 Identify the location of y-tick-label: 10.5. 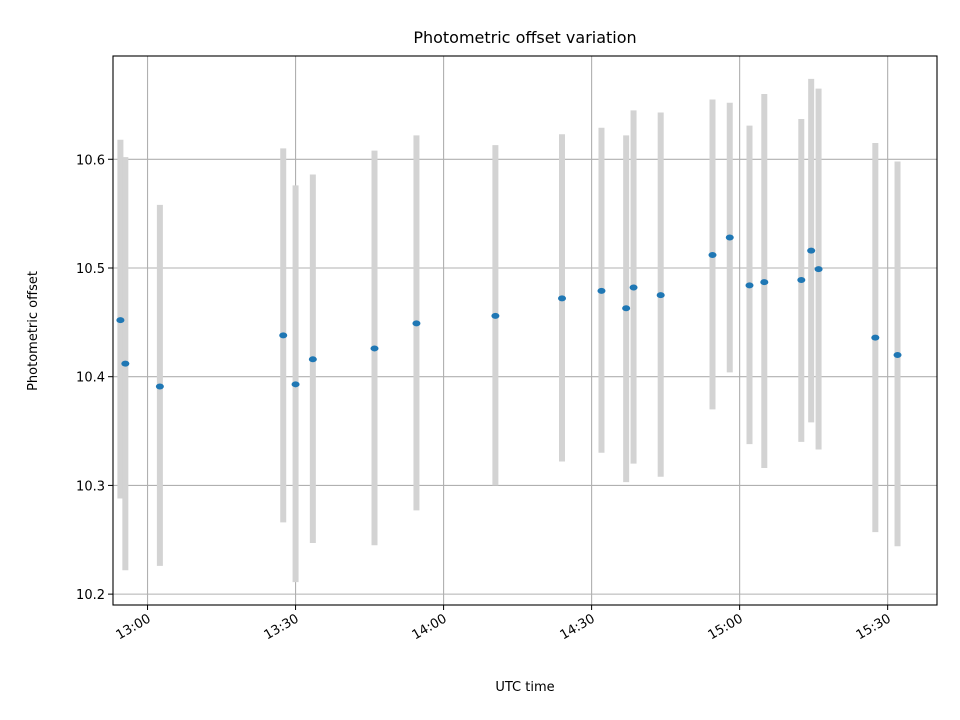
(90, 269).